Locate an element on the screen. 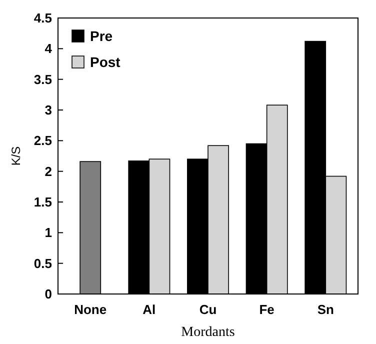  legend-label: Pre is located at coordinates (101, 36).